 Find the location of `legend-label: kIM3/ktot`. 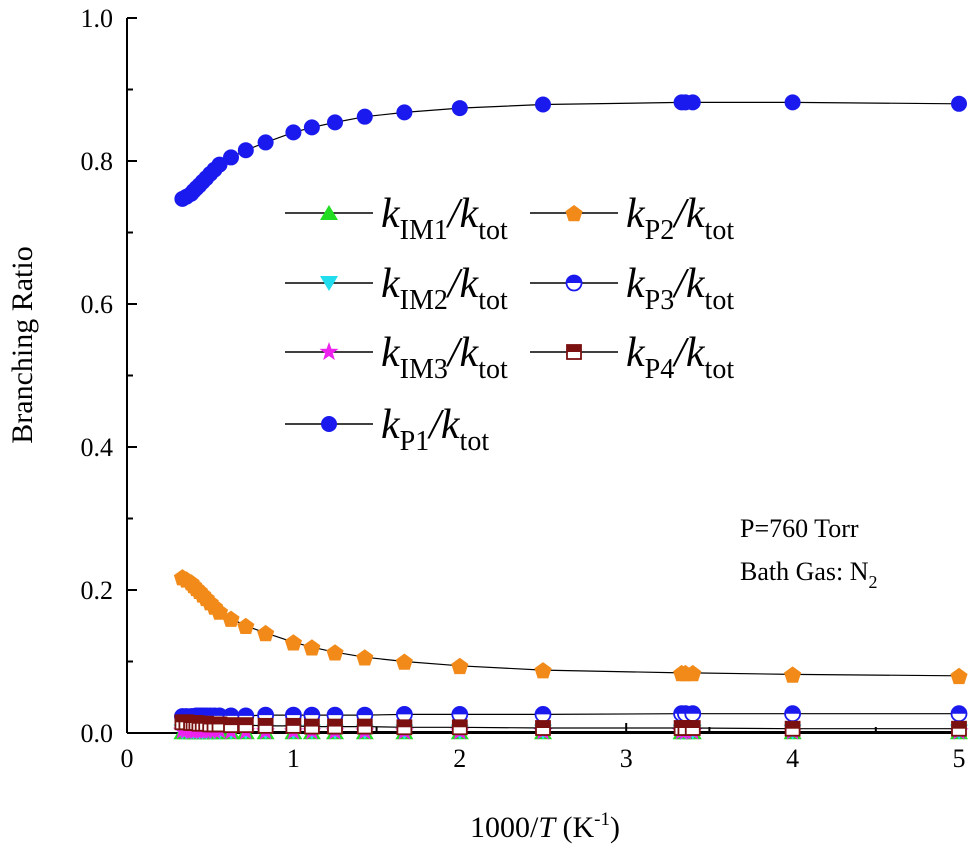

legend-label: kIM3/ktot is located at coordinates (444, 357).